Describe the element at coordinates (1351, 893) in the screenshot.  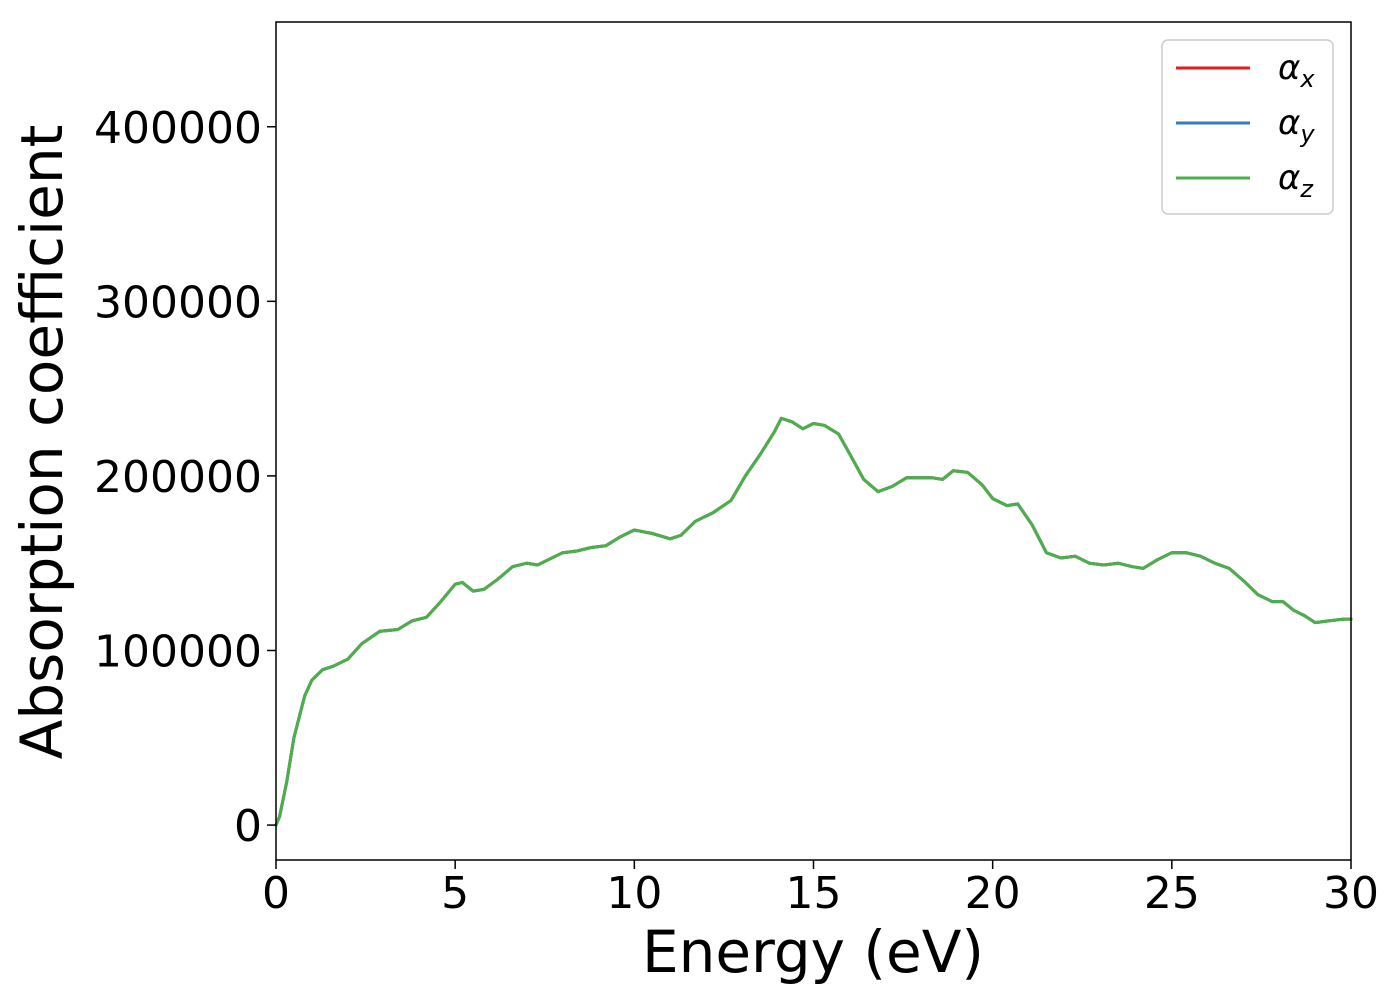
I see `x-tick-label: 30` at that location.